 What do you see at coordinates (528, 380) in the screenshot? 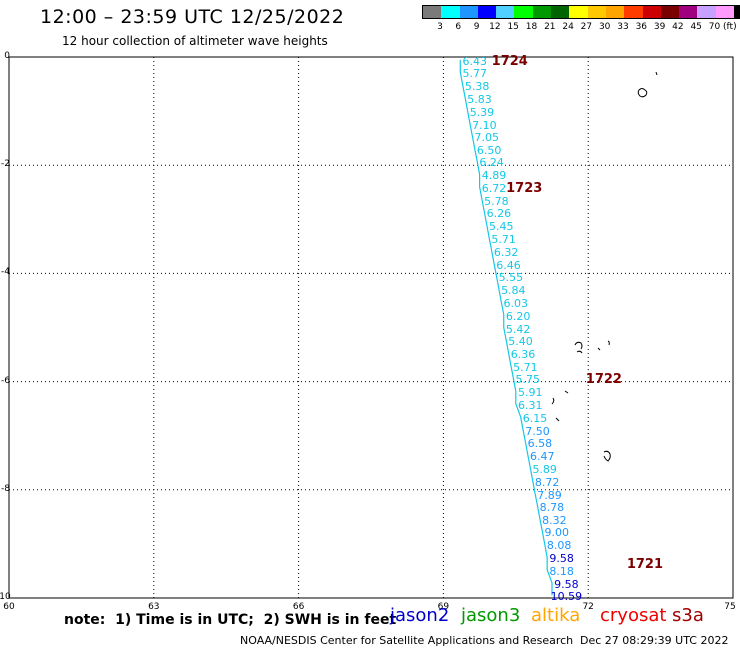
I see `wave-height-label: 5.75` at bounding box center [528, 380].